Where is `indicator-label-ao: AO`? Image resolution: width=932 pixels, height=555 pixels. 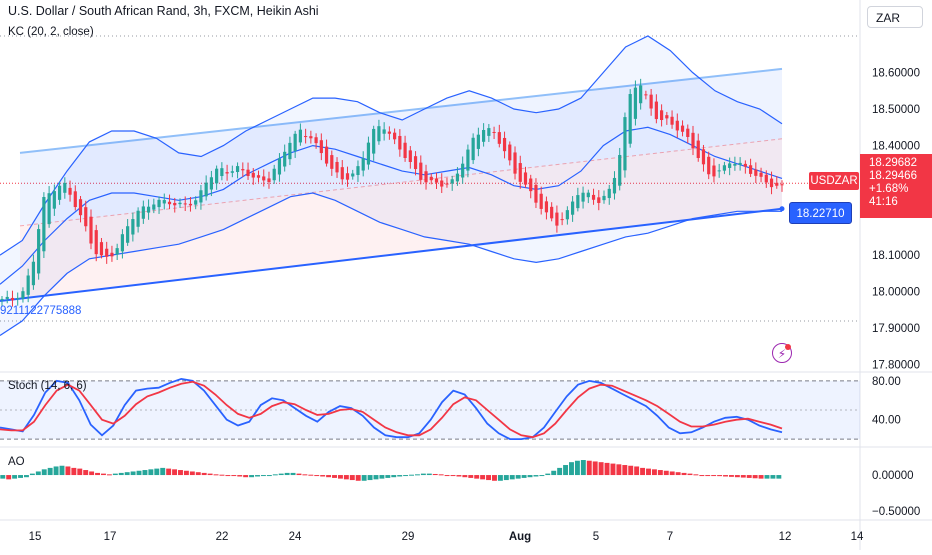
indicator-label-ao: AO is located at coordinates (16, 462).